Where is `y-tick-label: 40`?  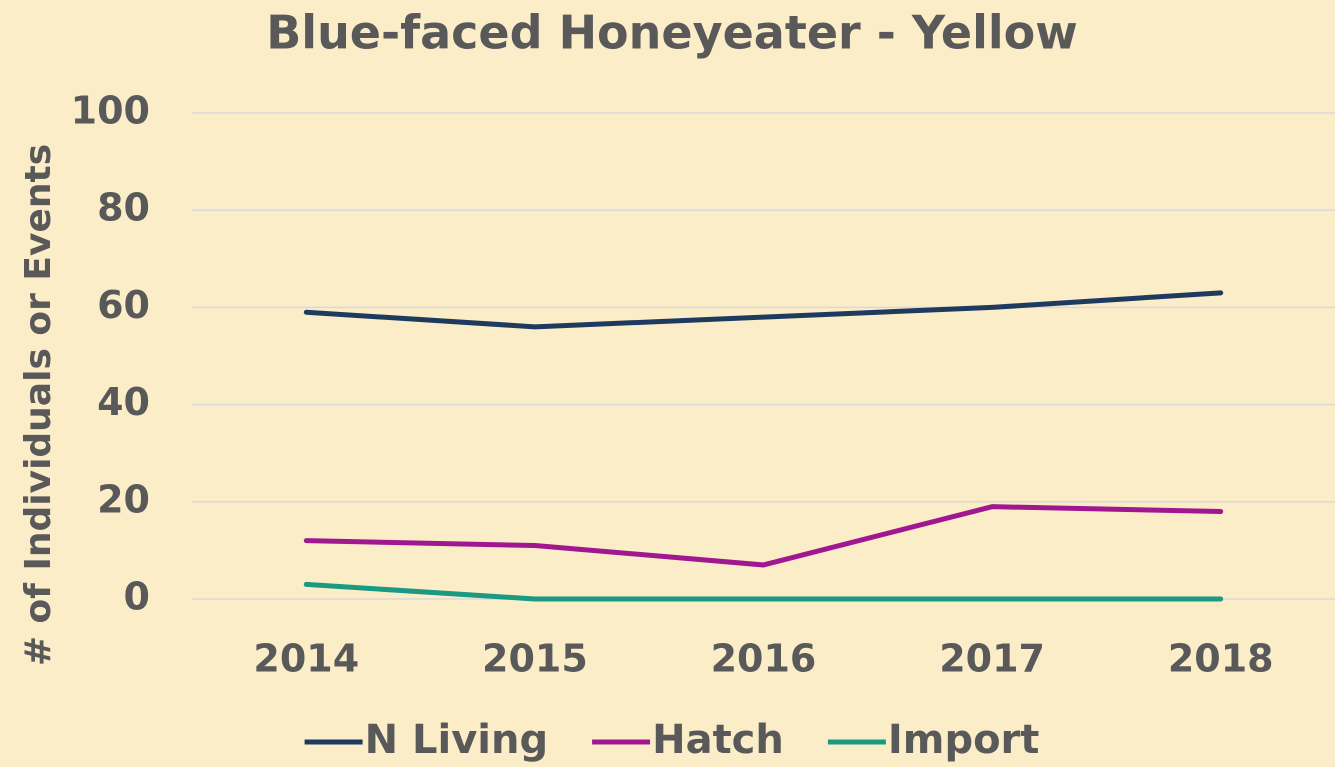
y-tick-label: 40 is located at coordinates (123, 402).